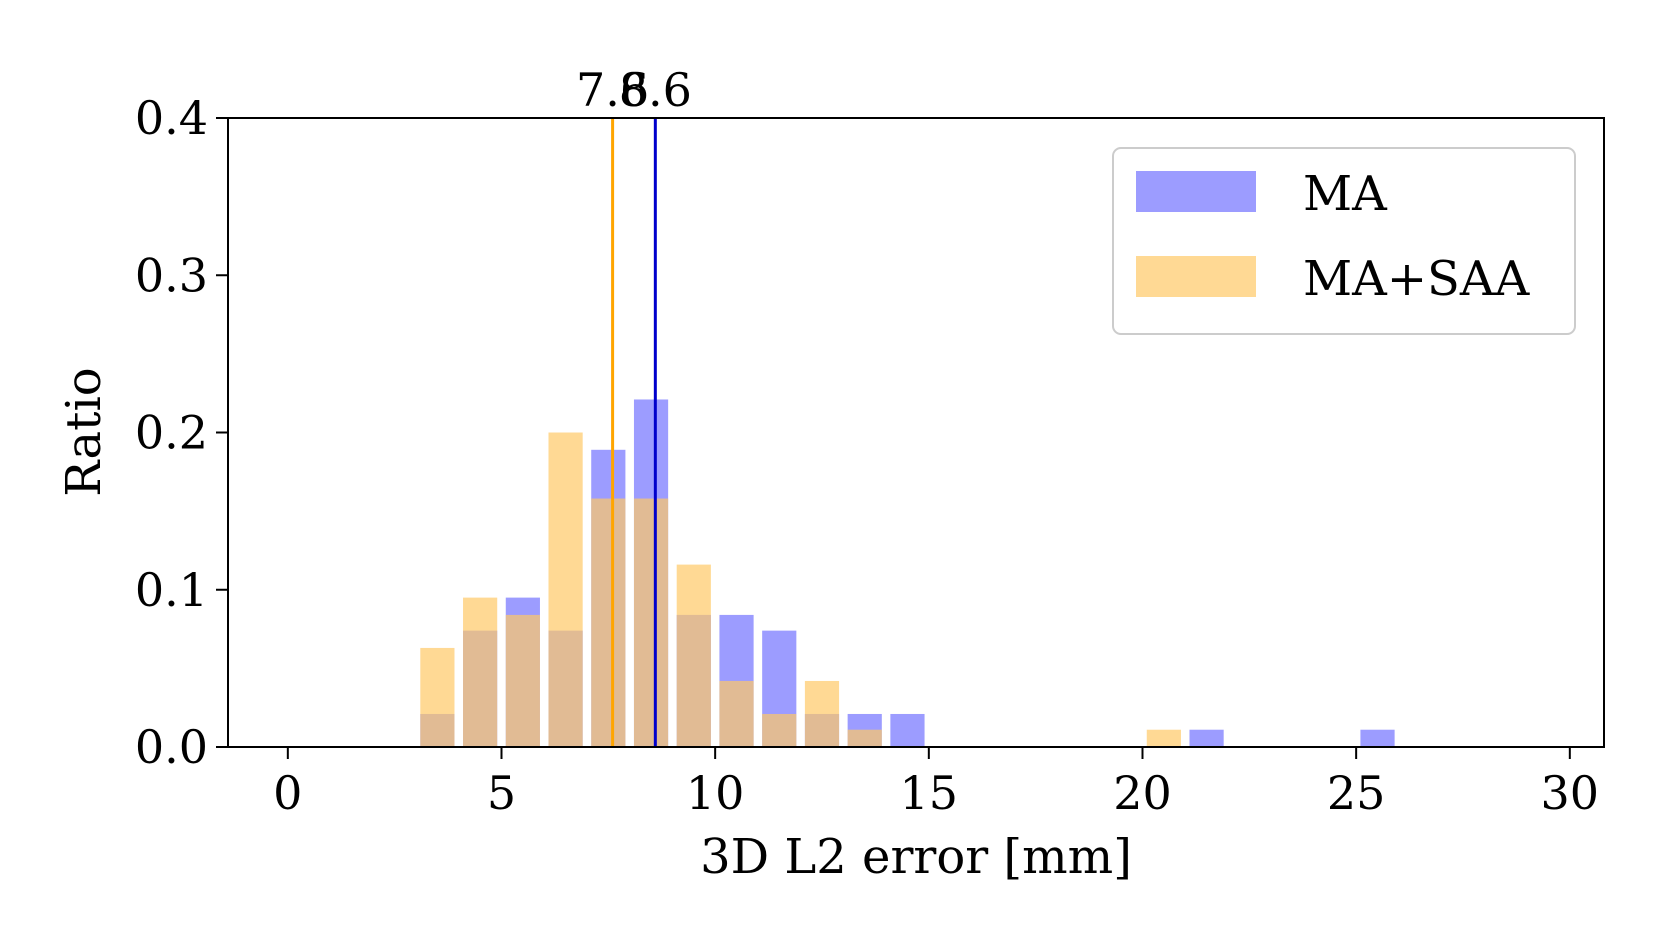 The image size is (1661, 949). I want to click on y-tick-label: 0.1, so click(171, 590).